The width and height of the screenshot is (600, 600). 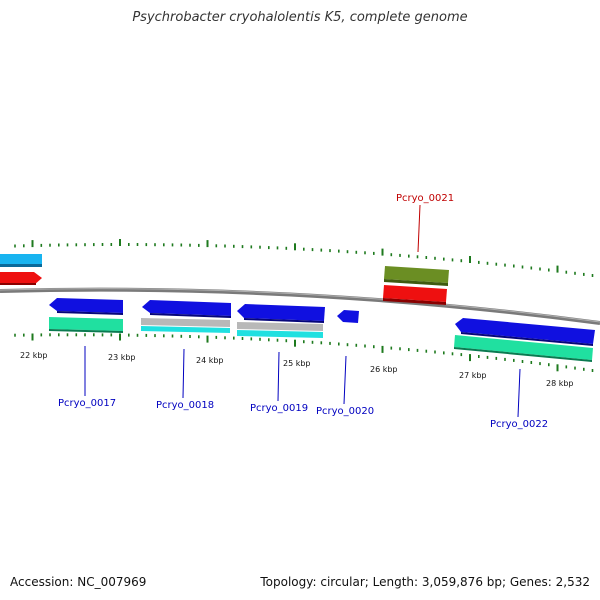 What do you see at coordinates (279, 408) in the screenshot?
I see `gene-label-pcryo-0019: Pcryo_0019` at bounding box center [279, 408].